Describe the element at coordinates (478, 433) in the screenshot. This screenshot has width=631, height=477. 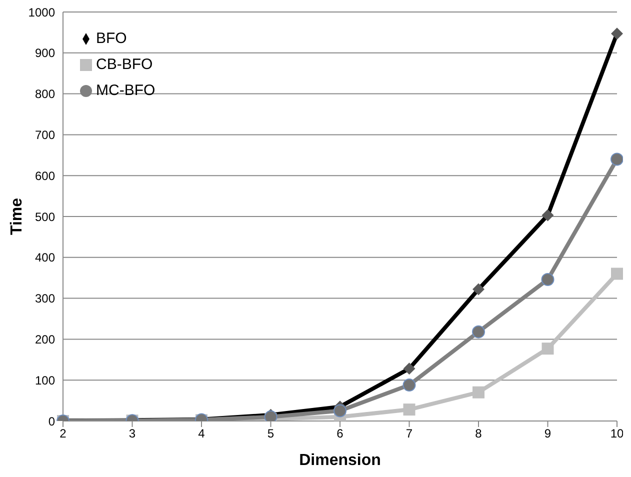
I see `x-tick-label: 8` at that location.